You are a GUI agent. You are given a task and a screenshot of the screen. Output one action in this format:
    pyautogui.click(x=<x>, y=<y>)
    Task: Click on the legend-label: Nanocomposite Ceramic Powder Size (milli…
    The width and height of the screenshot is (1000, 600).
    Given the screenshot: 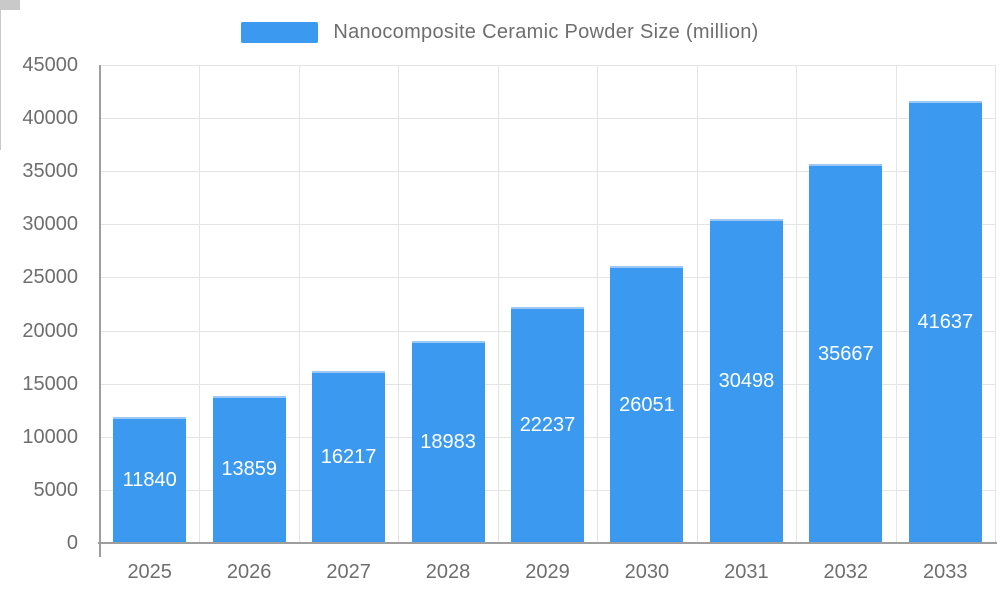 What is the action you would take?
    pyautogui.click(x=546, y=32)
    